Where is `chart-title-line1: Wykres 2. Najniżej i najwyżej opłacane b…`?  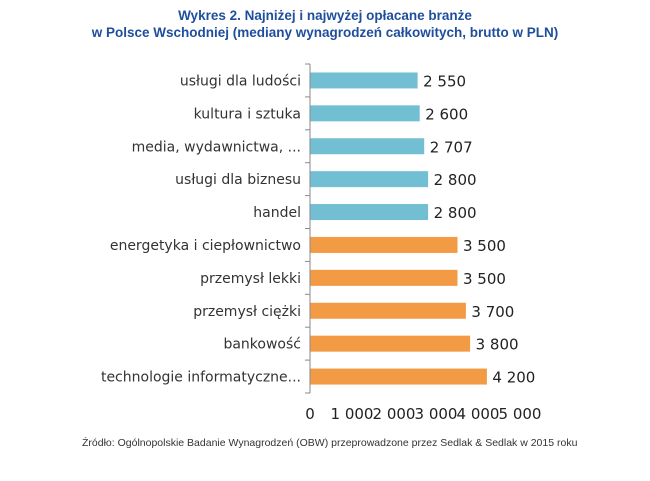 chart-title-line1: Wykres 2. Najniżej i najwyżej opłacane b… is located at coordinates (325, 15).